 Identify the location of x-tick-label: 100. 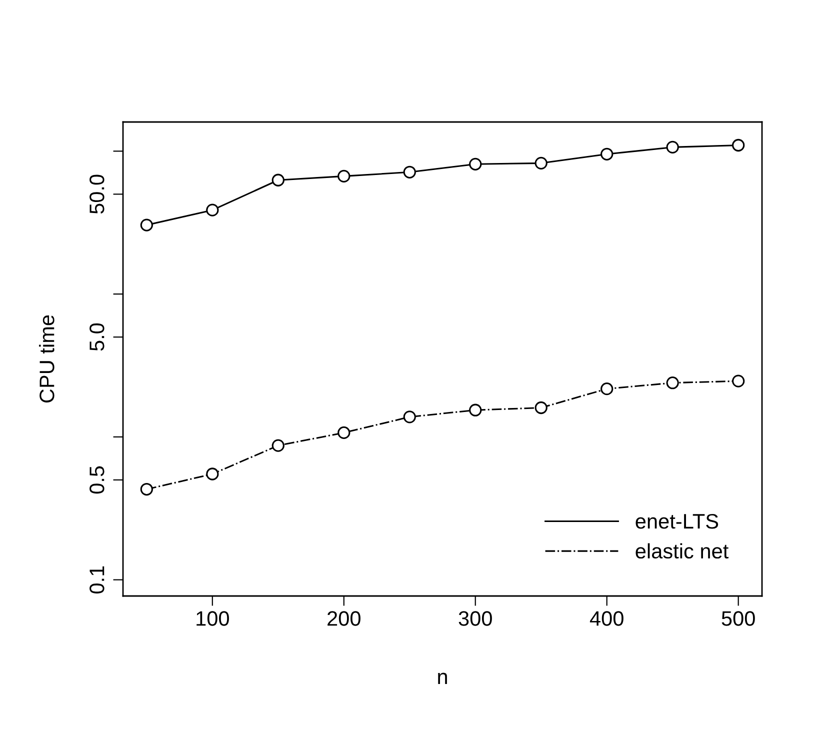
(212, 618).